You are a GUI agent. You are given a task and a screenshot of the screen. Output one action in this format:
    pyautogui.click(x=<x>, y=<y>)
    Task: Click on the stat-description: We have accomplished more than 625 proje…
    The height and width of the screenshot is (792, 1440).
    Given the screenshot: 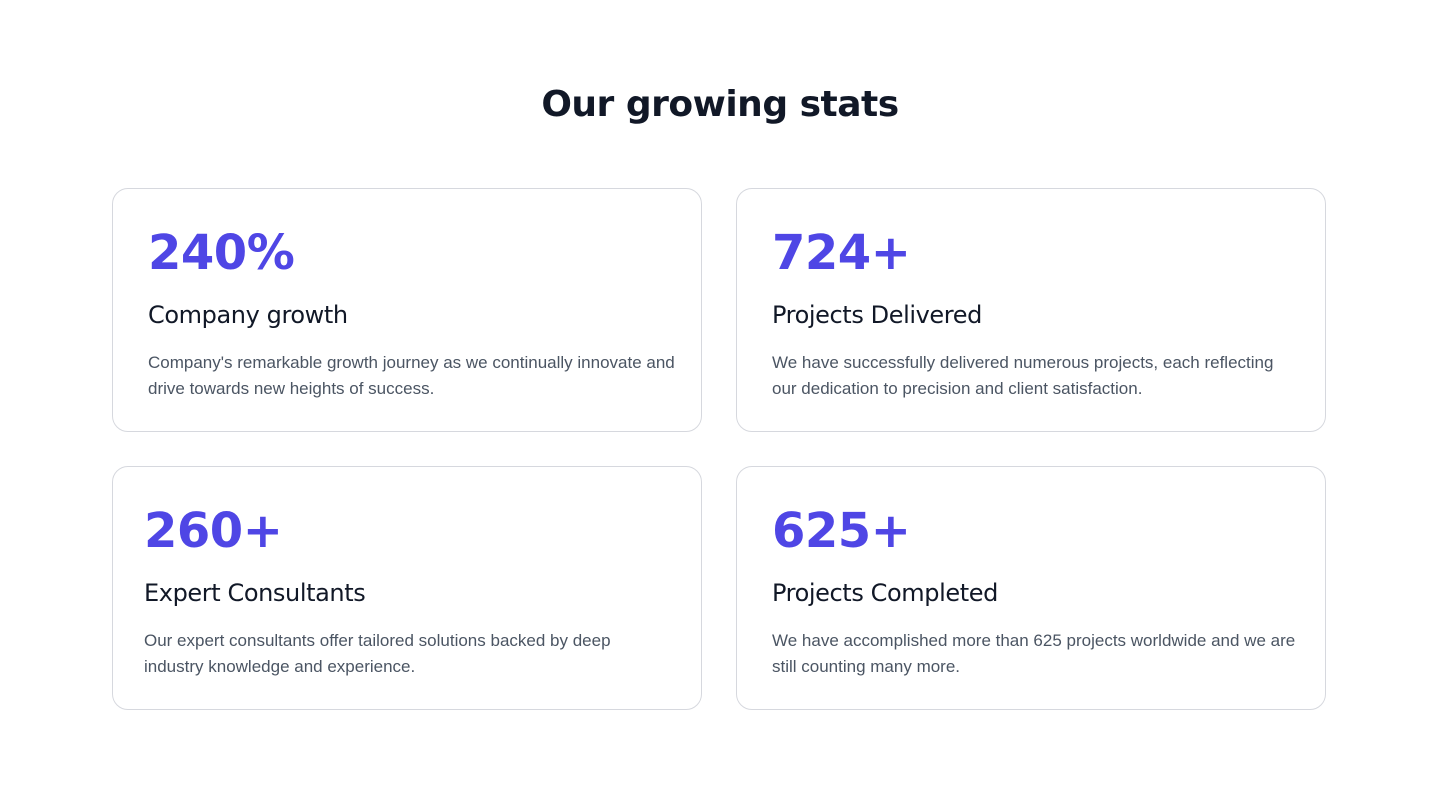 What is the action you would take?
    pyautogui.click(x=1034, y=653)
    